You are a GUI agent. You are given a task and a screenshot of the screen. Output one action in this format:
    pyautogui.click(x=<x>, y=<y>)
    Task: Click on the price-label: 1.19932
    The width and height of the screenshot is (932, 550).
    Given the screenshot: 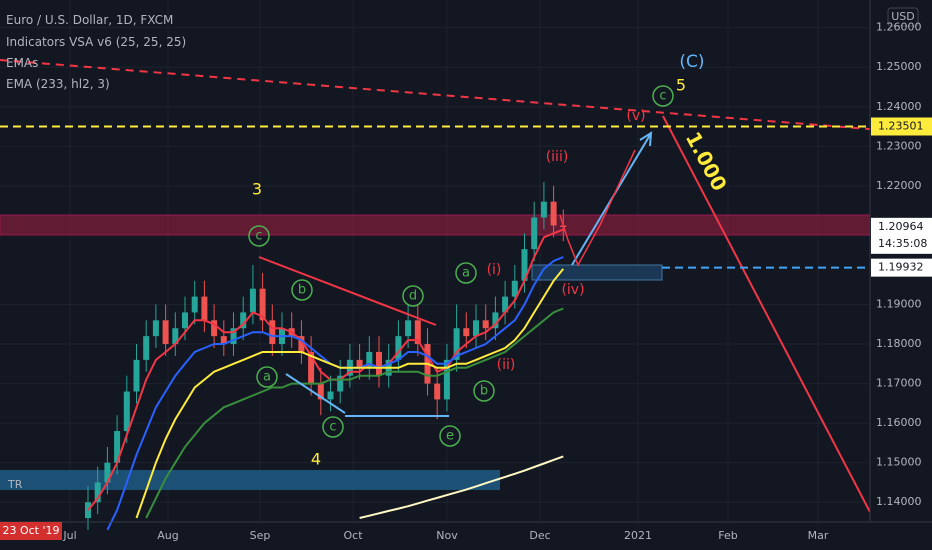 What is the action you would take?
    pyautogui.click(x=901, y=267)
    